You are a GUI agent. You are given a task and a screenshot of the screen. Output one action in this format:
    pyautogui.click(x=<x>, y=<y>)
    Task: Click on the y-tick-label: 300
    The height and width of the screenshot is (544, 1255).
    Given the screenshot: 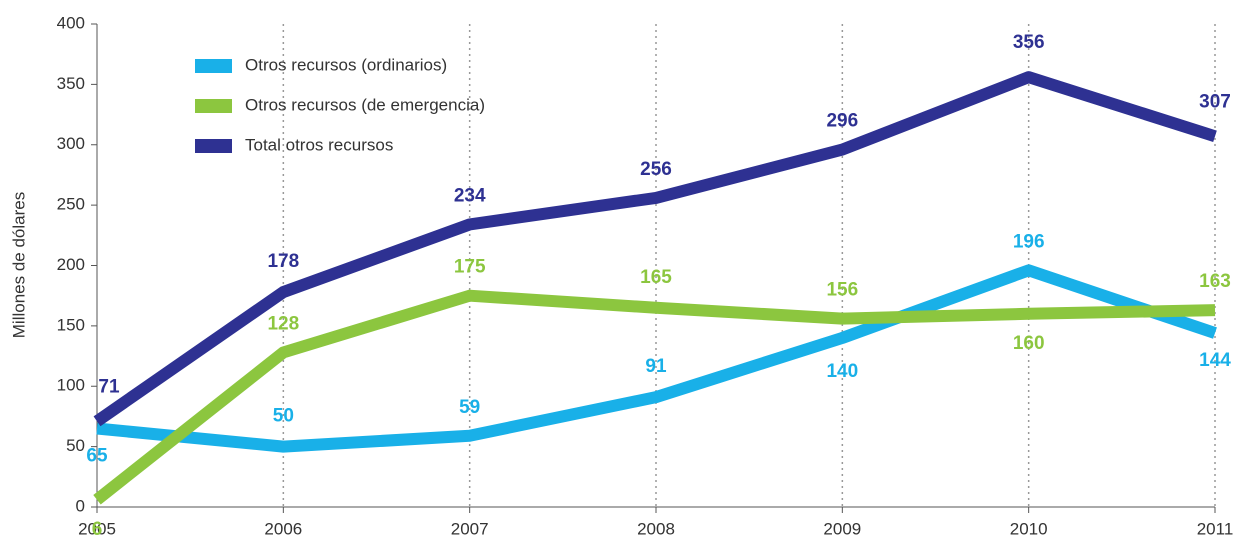 What is the action you would take?
    pyautogui.click(x=71, y=143)
    